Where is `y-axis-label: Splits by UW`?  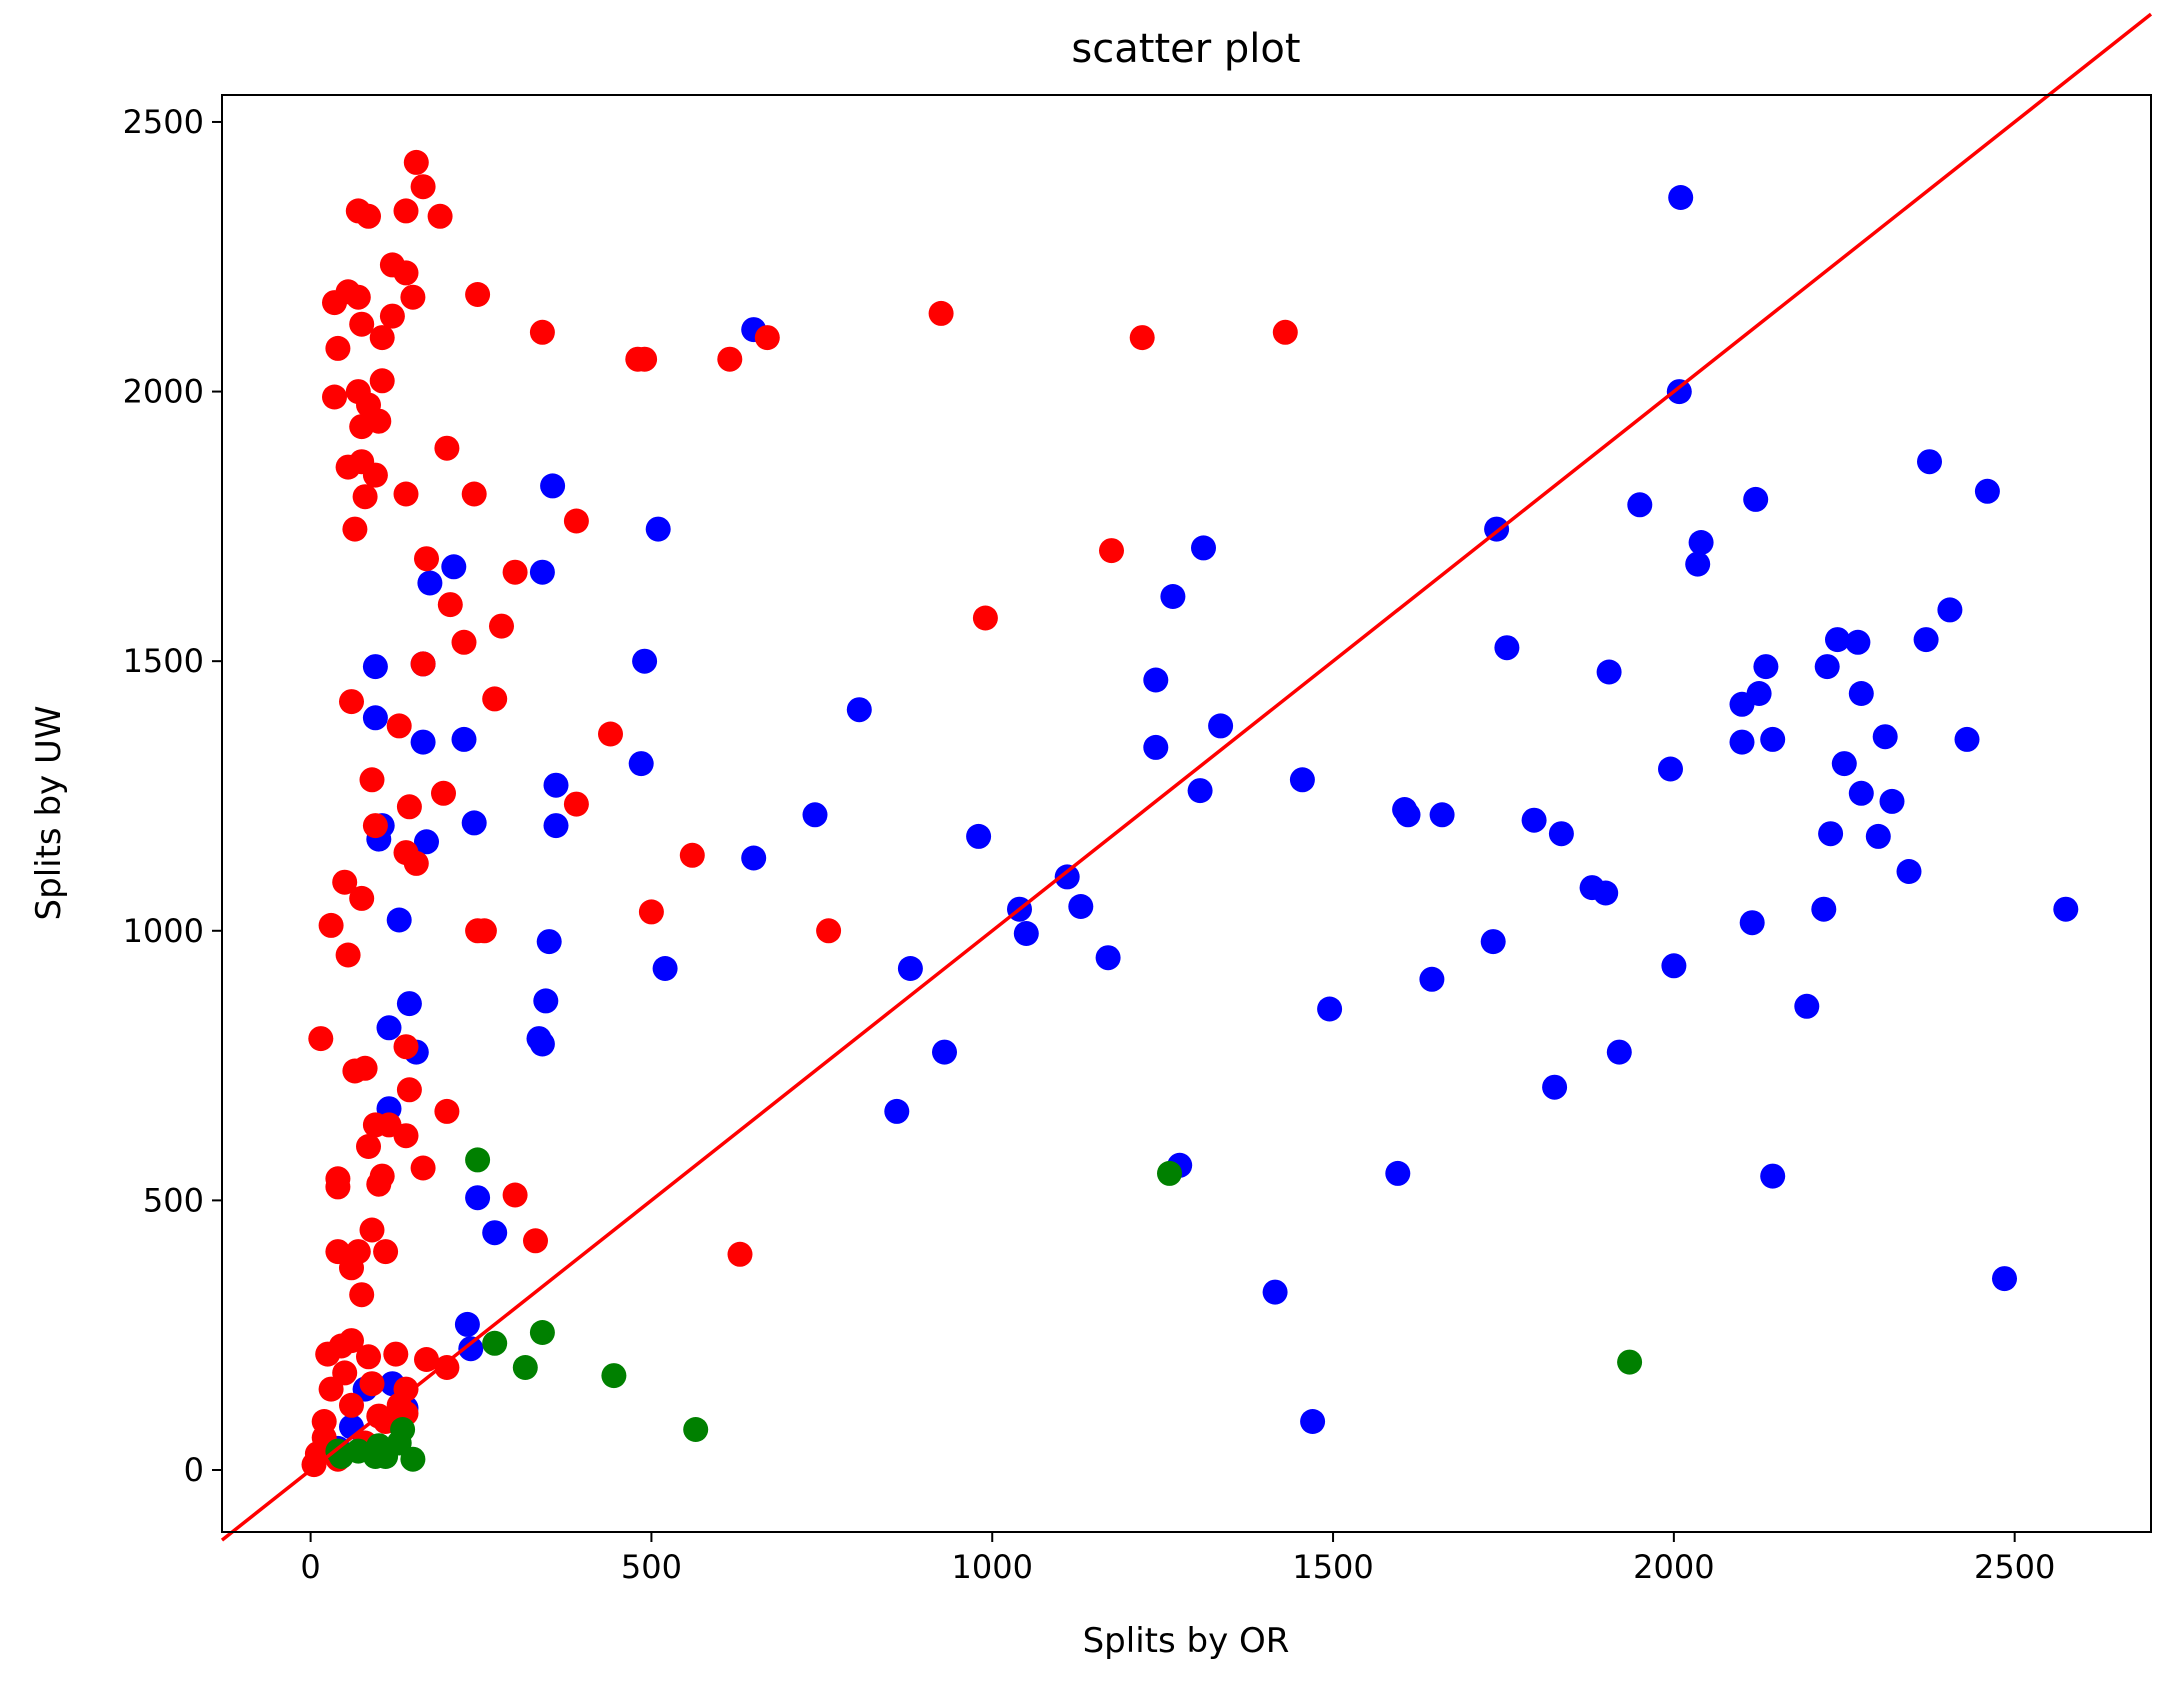
y-axis-label: Splits by UW is located at coordinates (49, 813).